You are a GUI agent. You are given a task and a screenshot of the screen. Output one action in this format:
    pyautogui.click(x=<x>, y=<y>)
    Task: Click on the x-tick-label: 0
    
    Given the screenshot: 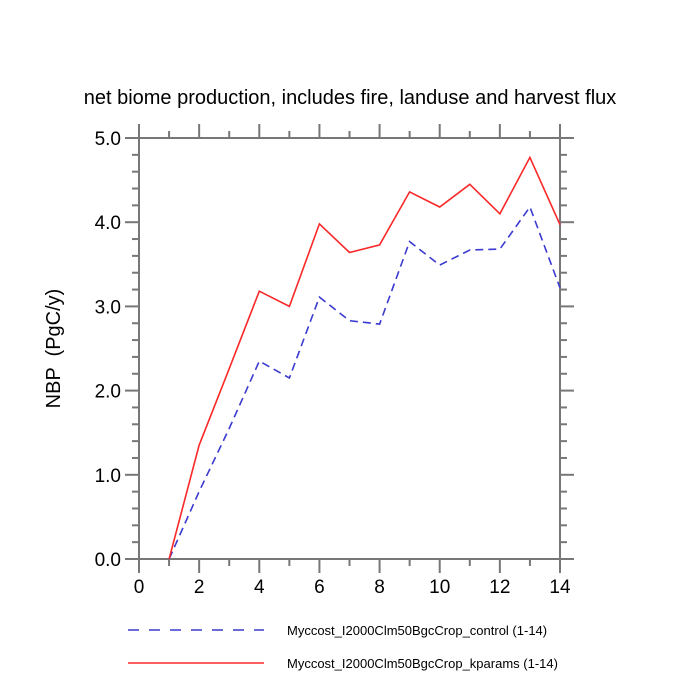 What is the action you would take?
    pyautogui.click(x=139, y=587)
    